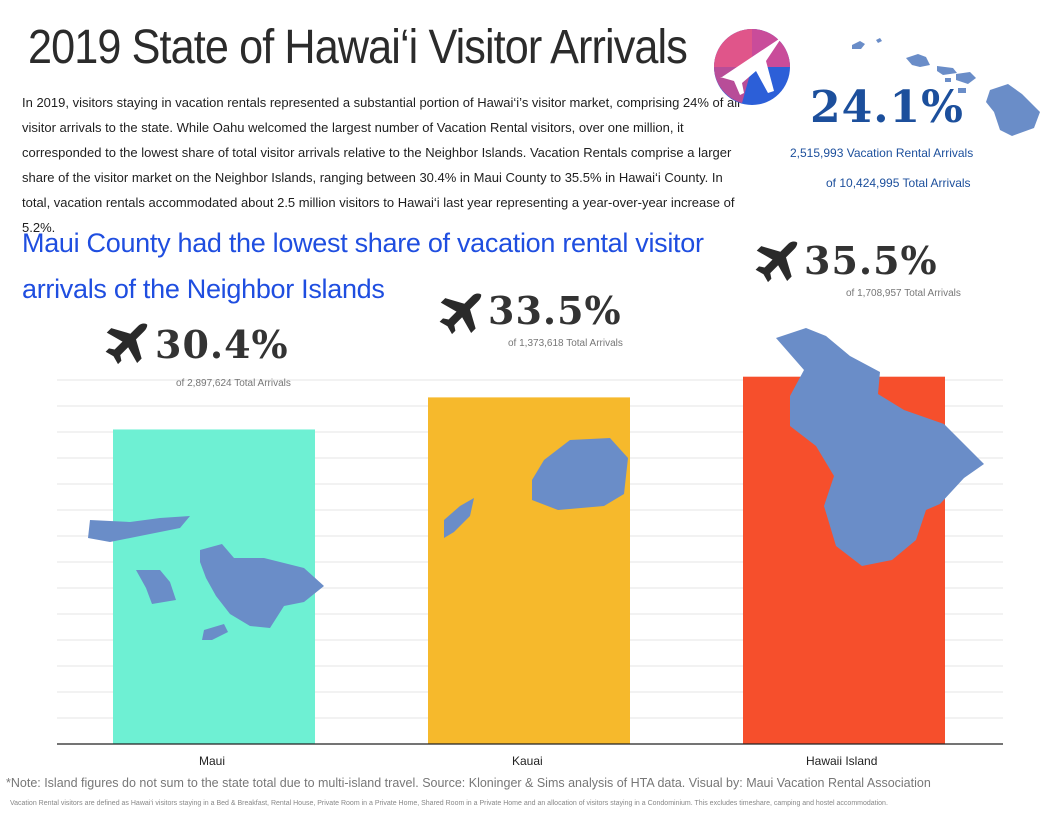  What do you see at coordinates (206, 578) in the screenshot?
I see `maui-county-islands-icon` at bounding box center [206, 578].